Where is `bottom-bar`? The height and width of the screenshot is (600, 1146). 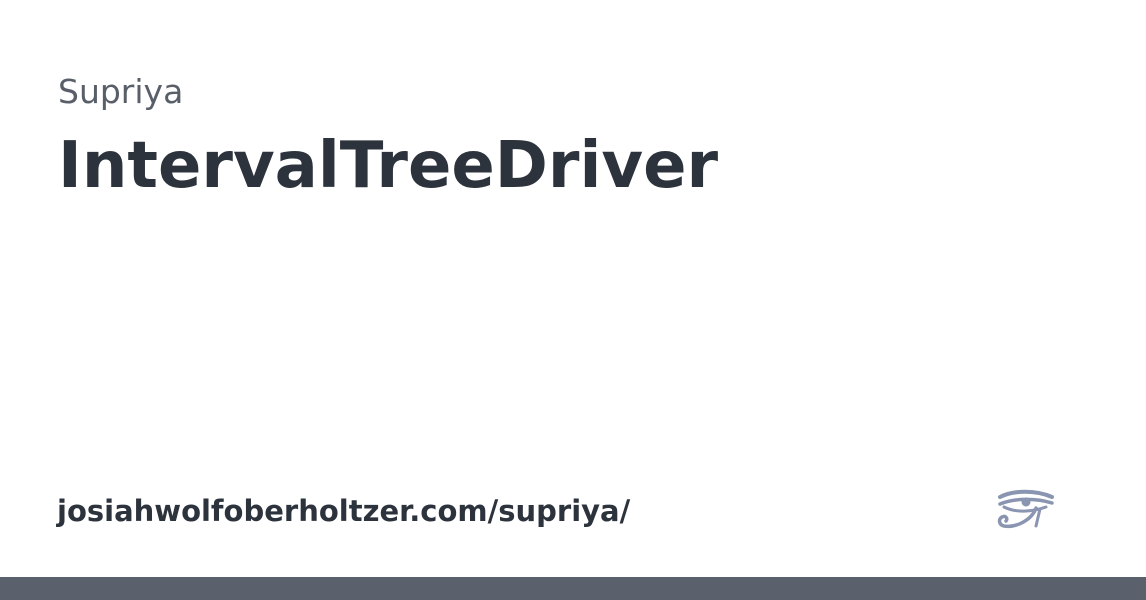 bottom-bar is located at coordinates (573, 588).